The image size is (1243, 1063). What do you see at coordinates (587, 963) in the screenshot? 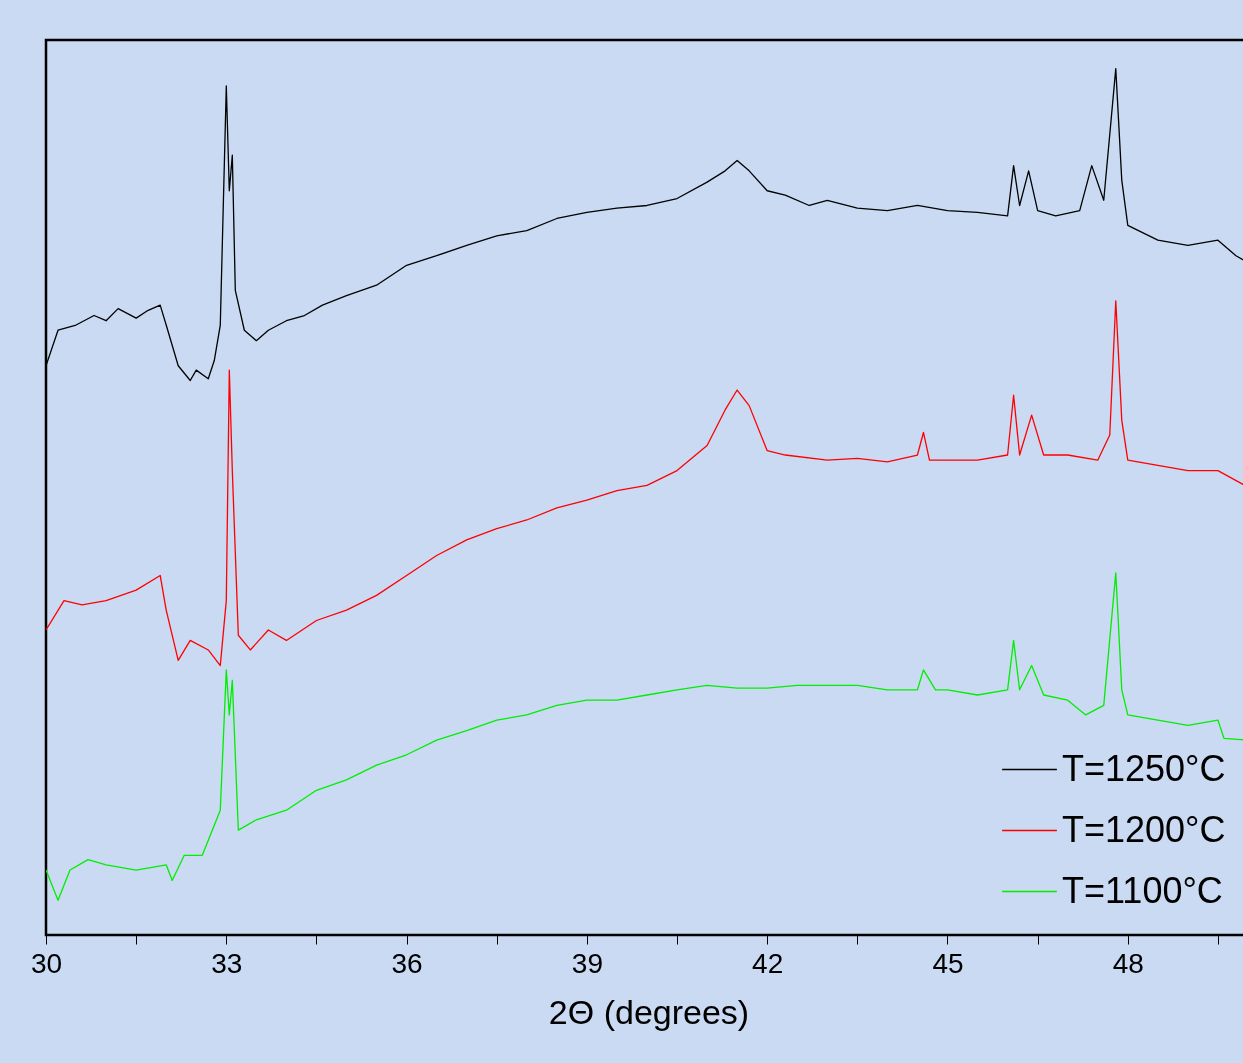
I see `x-tick-label: 39` at bounding box center [587, 963].